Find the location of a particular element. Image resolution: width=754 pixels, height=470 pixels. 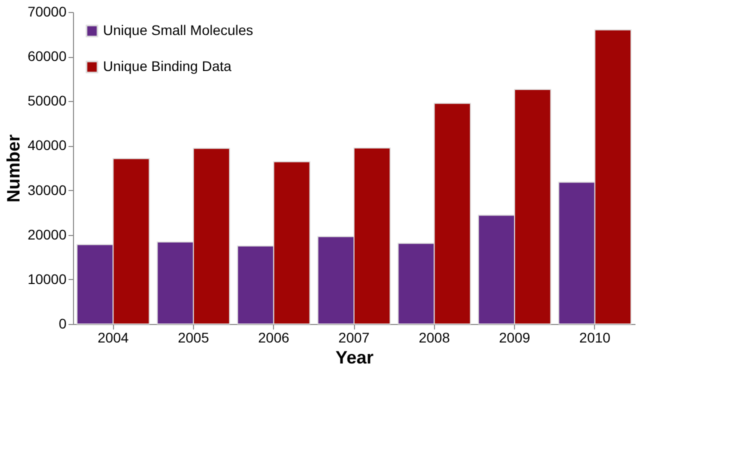

y-tick-label: 10000 is located at coordinates (47, 278).